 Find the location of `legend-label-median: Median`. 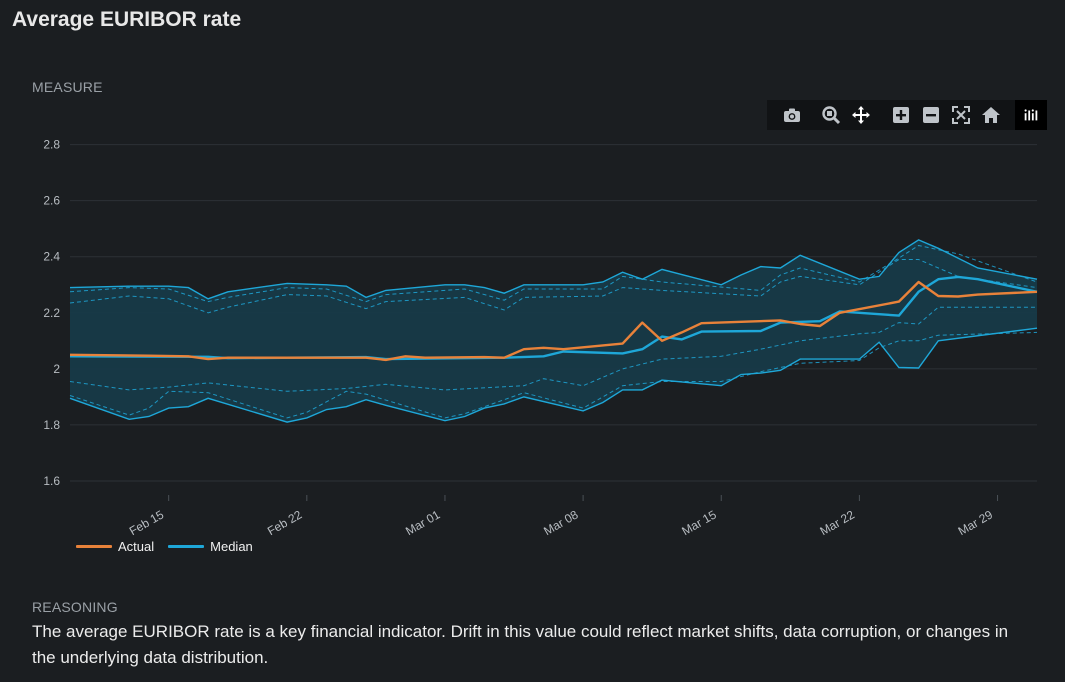

legend-label-median: Median is located at coordinates (231, 546).